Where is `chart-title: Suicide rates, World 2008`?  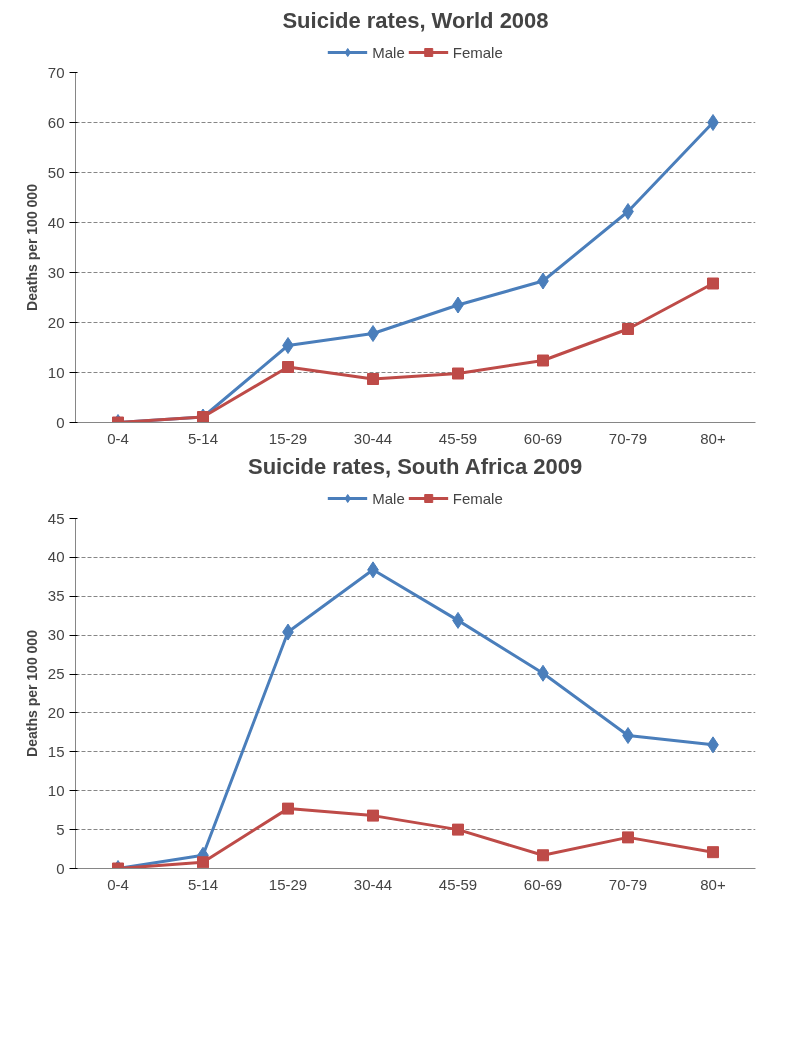
chart-title: Suicide rates, World 2008 is located at coordinates (415, 20).